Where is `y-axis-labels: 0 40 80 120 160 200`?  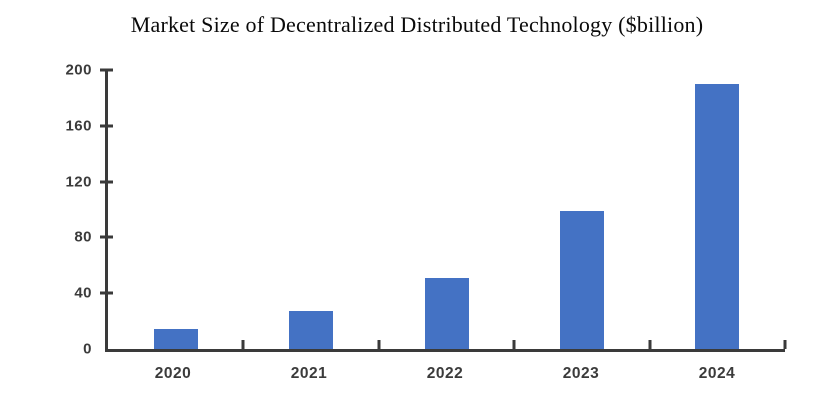
y-axis-labels: 0 40 80 120 160 200 is located at coordinates (46, 210).